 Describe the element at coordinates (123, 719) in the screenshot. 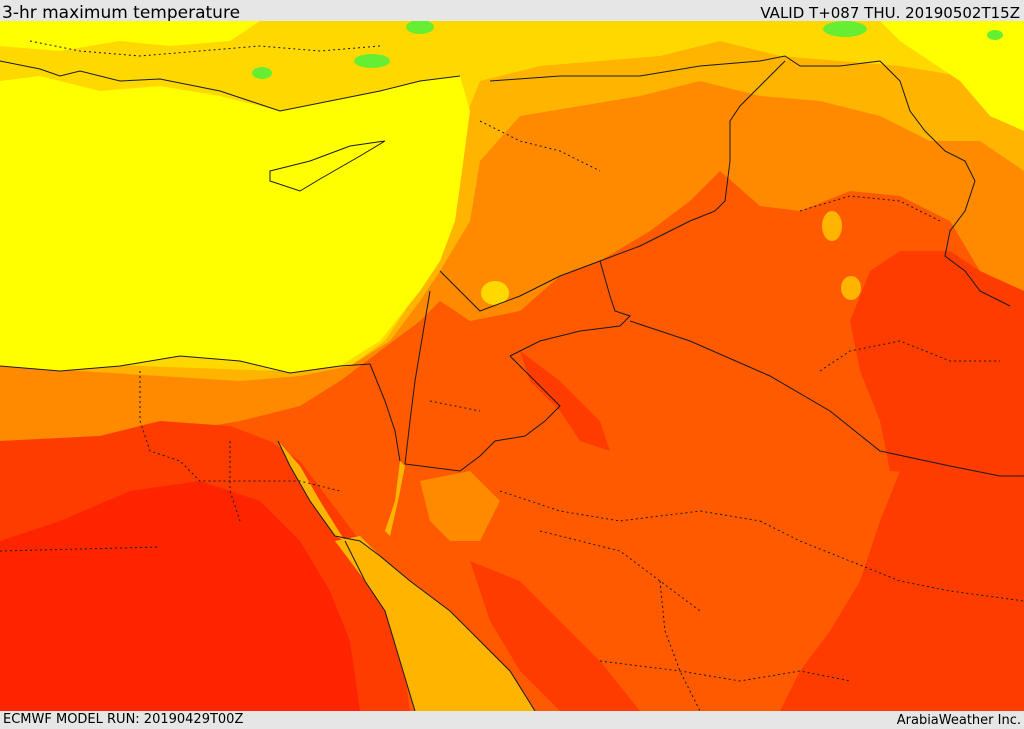

I see `model-run: ECMWF MODEL RUN: 20190429T00Z` at that location.